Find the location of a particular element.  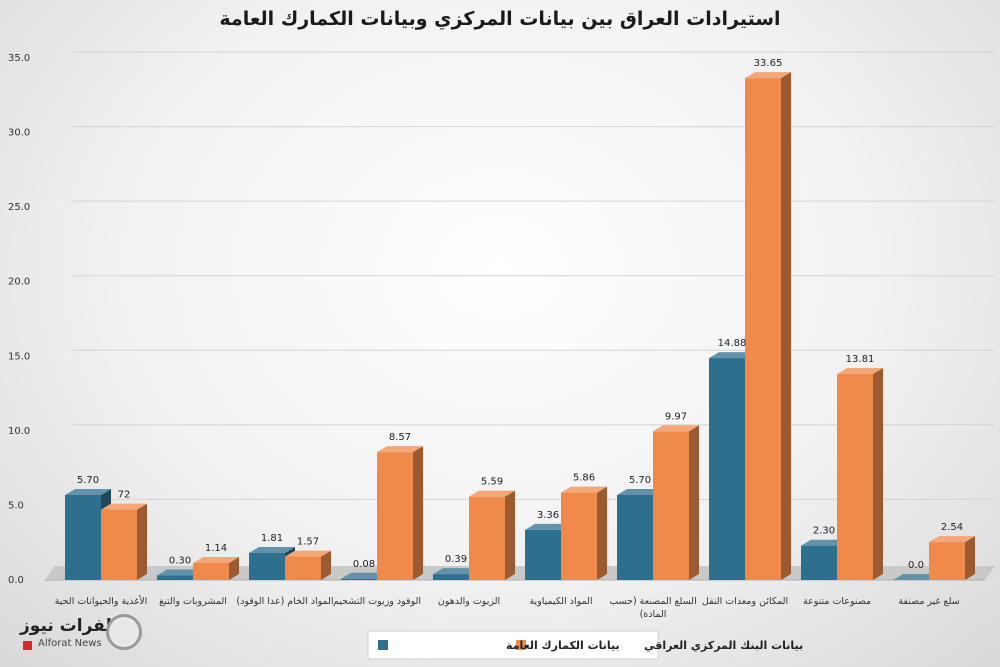

x-tick-label: الزيوت والدهون is located at coordinates (469, 601).